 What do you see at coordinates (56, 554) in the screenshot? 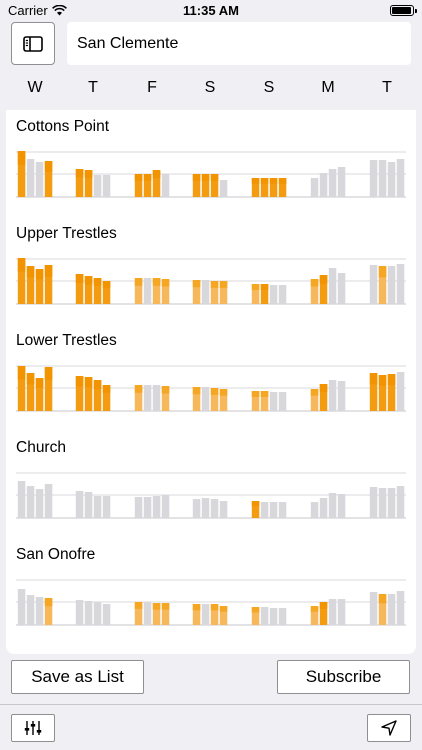
I see `spot-name: San Onofre` at bounding box center [56, 554].